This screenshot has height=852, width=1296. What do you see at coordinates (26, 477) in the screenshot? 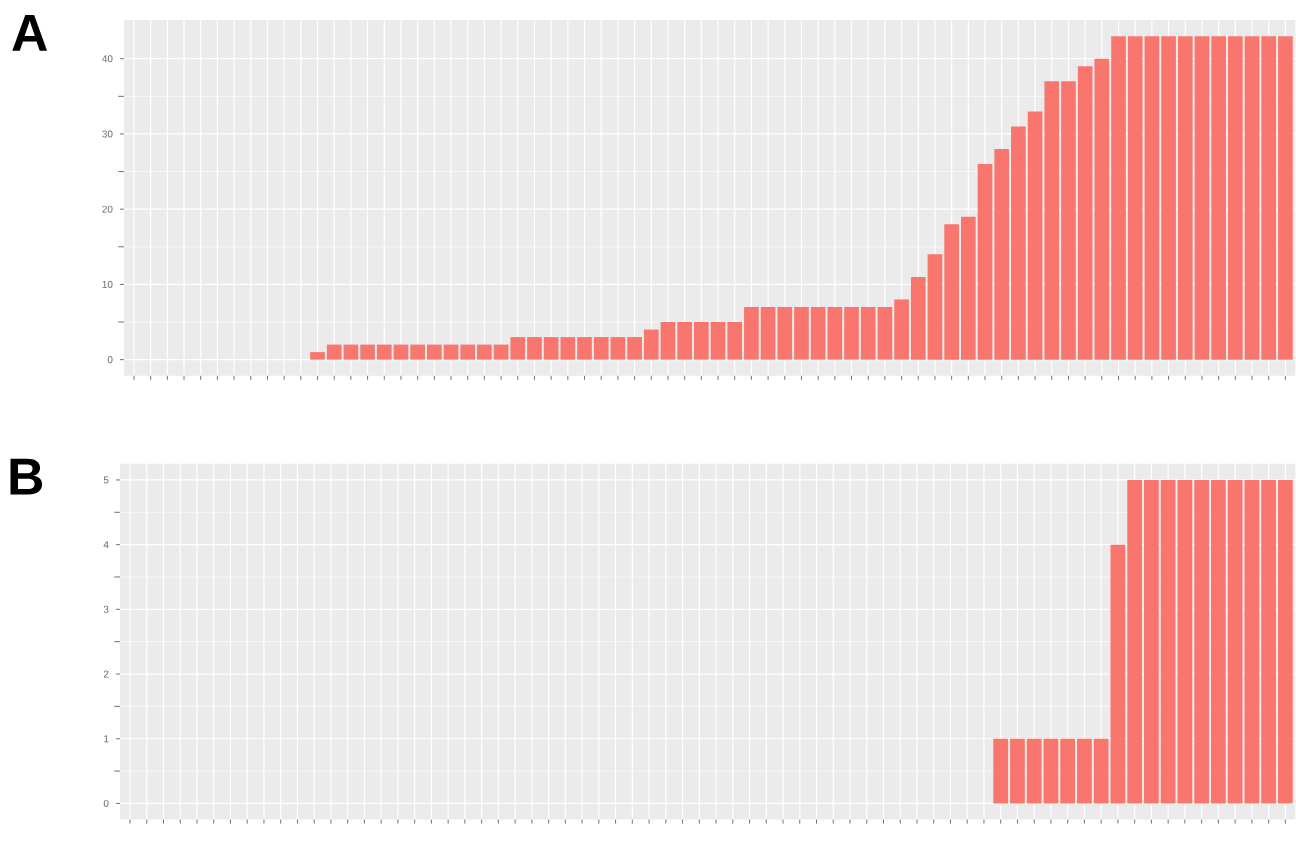
I see `chart-title: B` at bounding box center [26, 477].